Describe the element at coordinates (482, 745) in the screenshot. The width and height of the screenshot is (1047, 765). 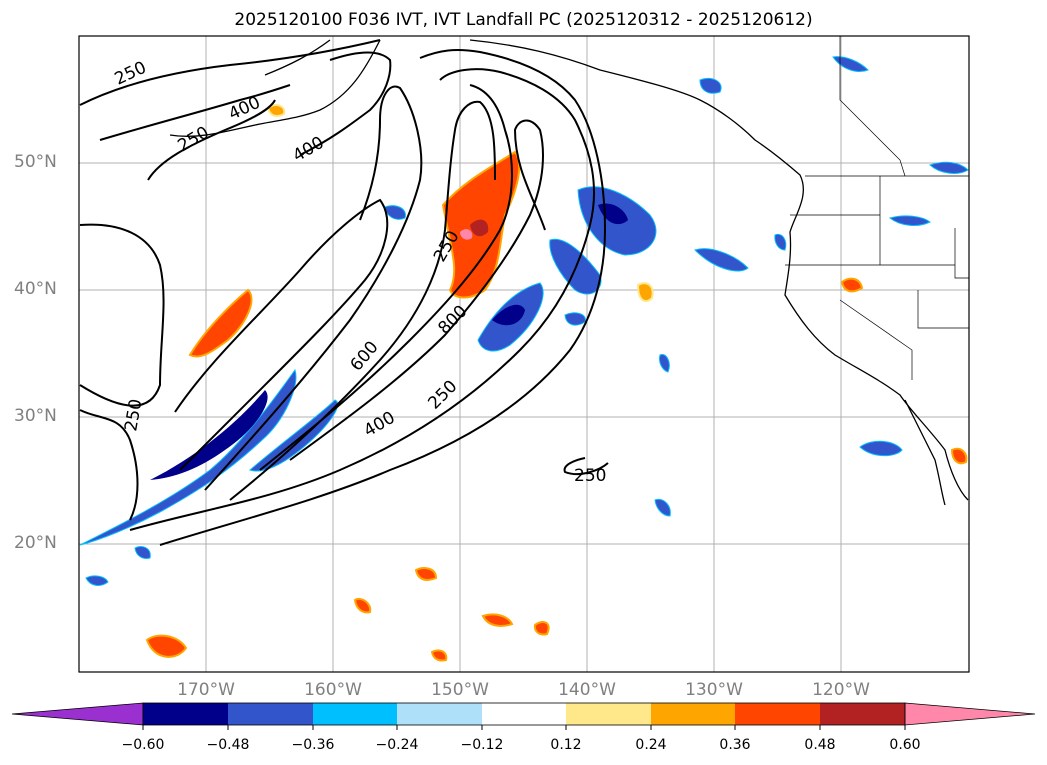
I see `colorbar-tick-label: −0.12` at that location.